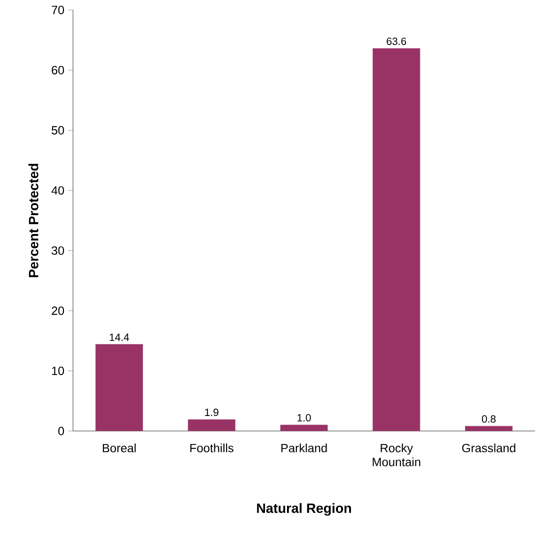 This screenshot has width=547, height=541. What do you see at coordinates (304, 448) in the screenshot?
I see `x-tick-label: Parkland` at bounding box center [304, 448].